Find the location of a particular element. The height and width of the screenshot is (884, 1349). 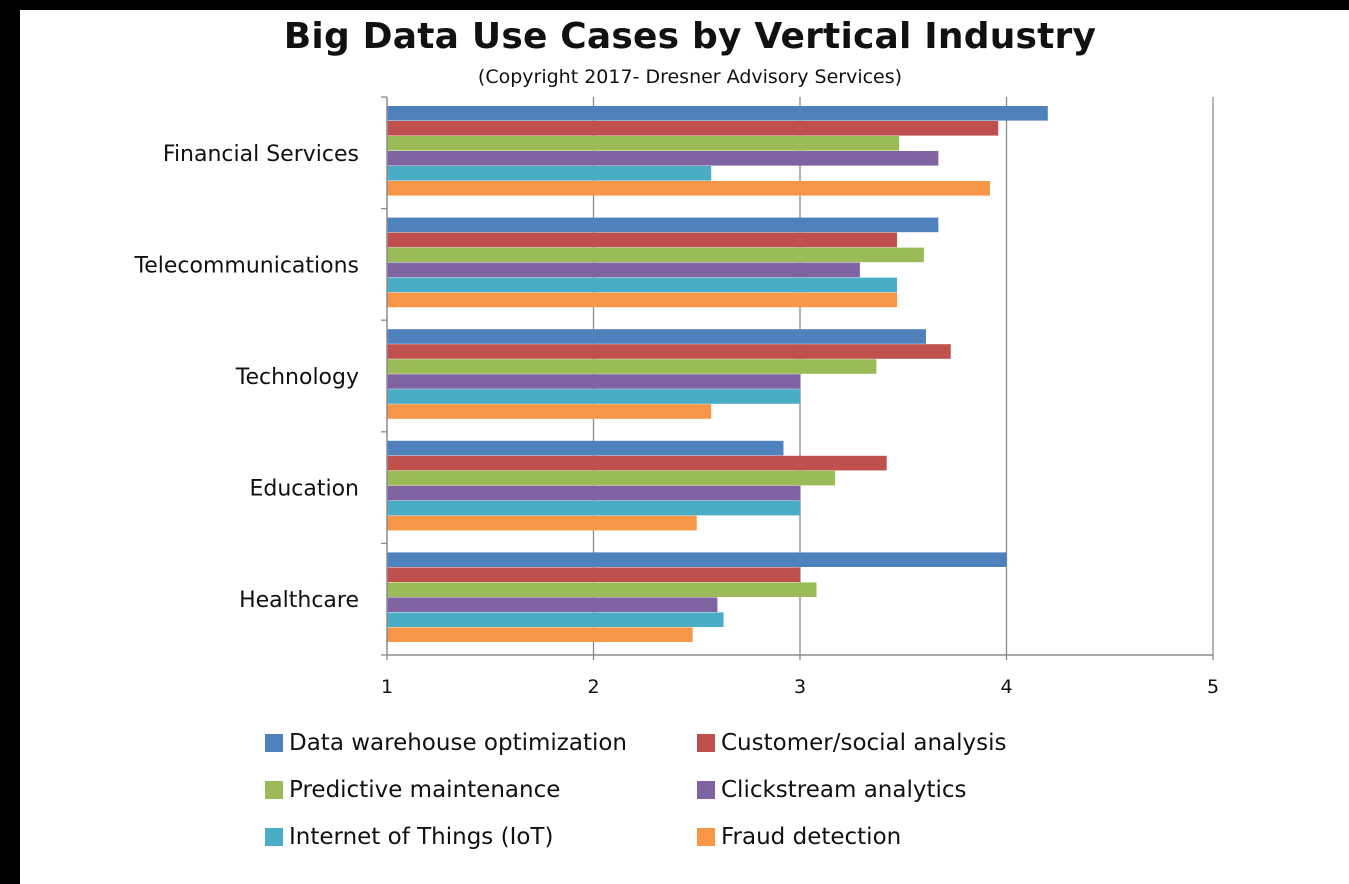

category-label: Financial Services is located at coordinates (261, 154).